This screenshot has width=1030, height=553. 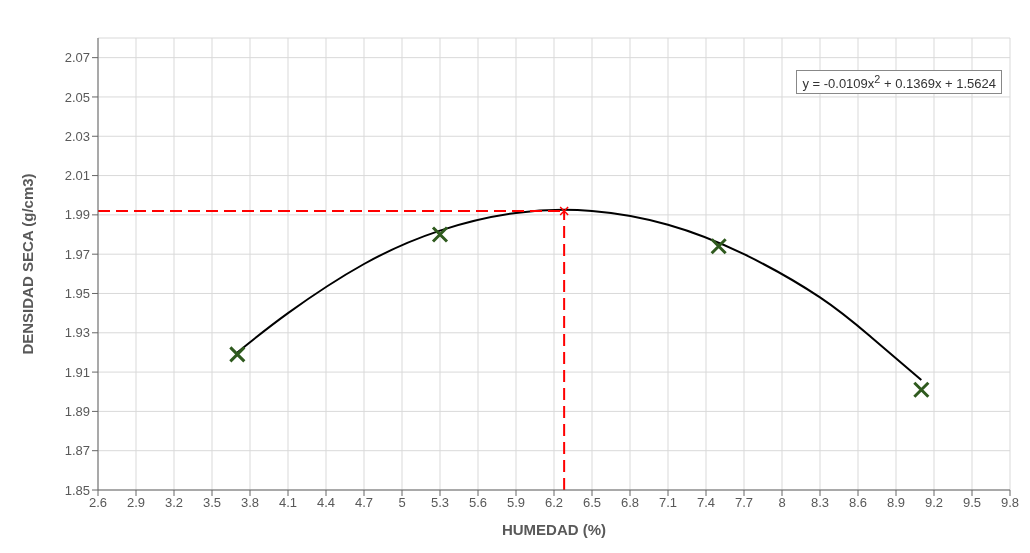 I want to click on y-tick-label: 1.97, so click(x=77, y=254).